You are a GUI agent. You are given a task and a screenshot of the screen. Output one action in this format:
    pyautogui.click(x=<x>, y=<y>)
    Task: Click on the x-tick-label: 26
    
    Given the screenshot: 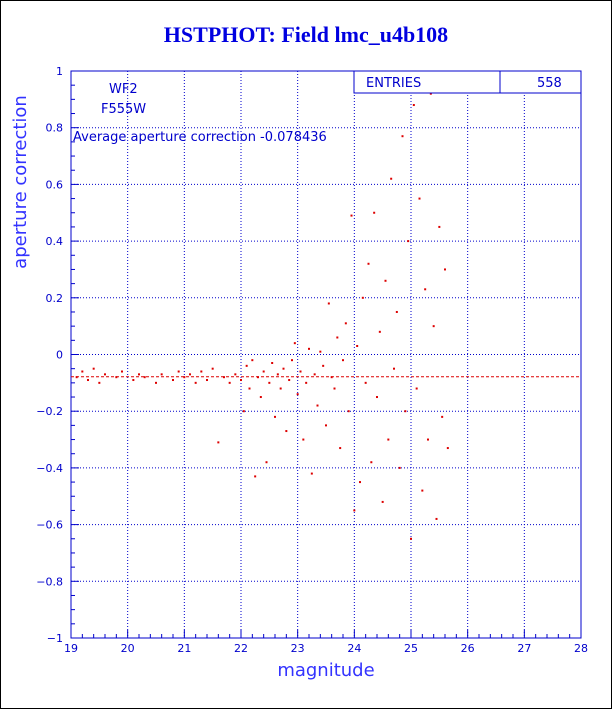 What is the action you would take?
    pyautogui.click(x=468, y=648)
    